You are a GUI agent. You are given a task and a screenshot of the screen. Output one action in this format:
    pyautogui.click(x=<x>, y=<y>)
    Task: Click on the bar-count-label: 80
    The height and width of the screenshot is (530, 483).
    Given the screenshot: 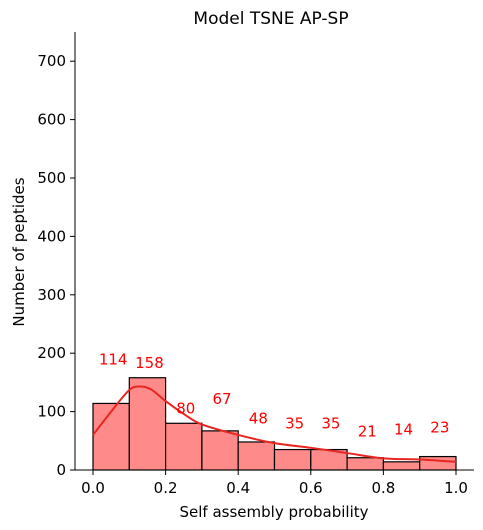 What is the action you would take?
    pyautogui.click(x=185, y=409)
    